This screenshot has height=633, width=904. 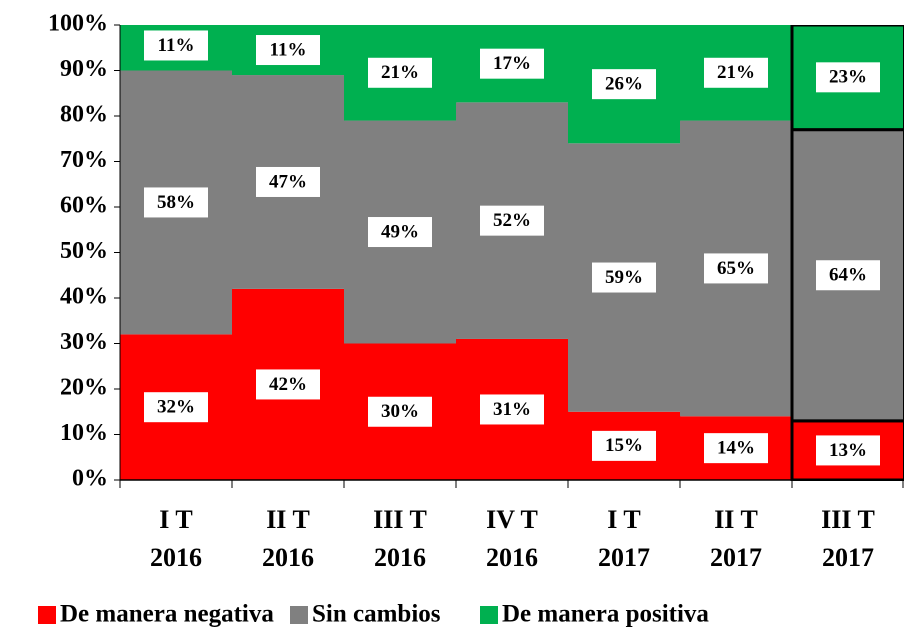 What do you see at coordinates (84, 115) in the screenshot?
I see `y-tick-label: 80%` at bounding box center [84, 115].